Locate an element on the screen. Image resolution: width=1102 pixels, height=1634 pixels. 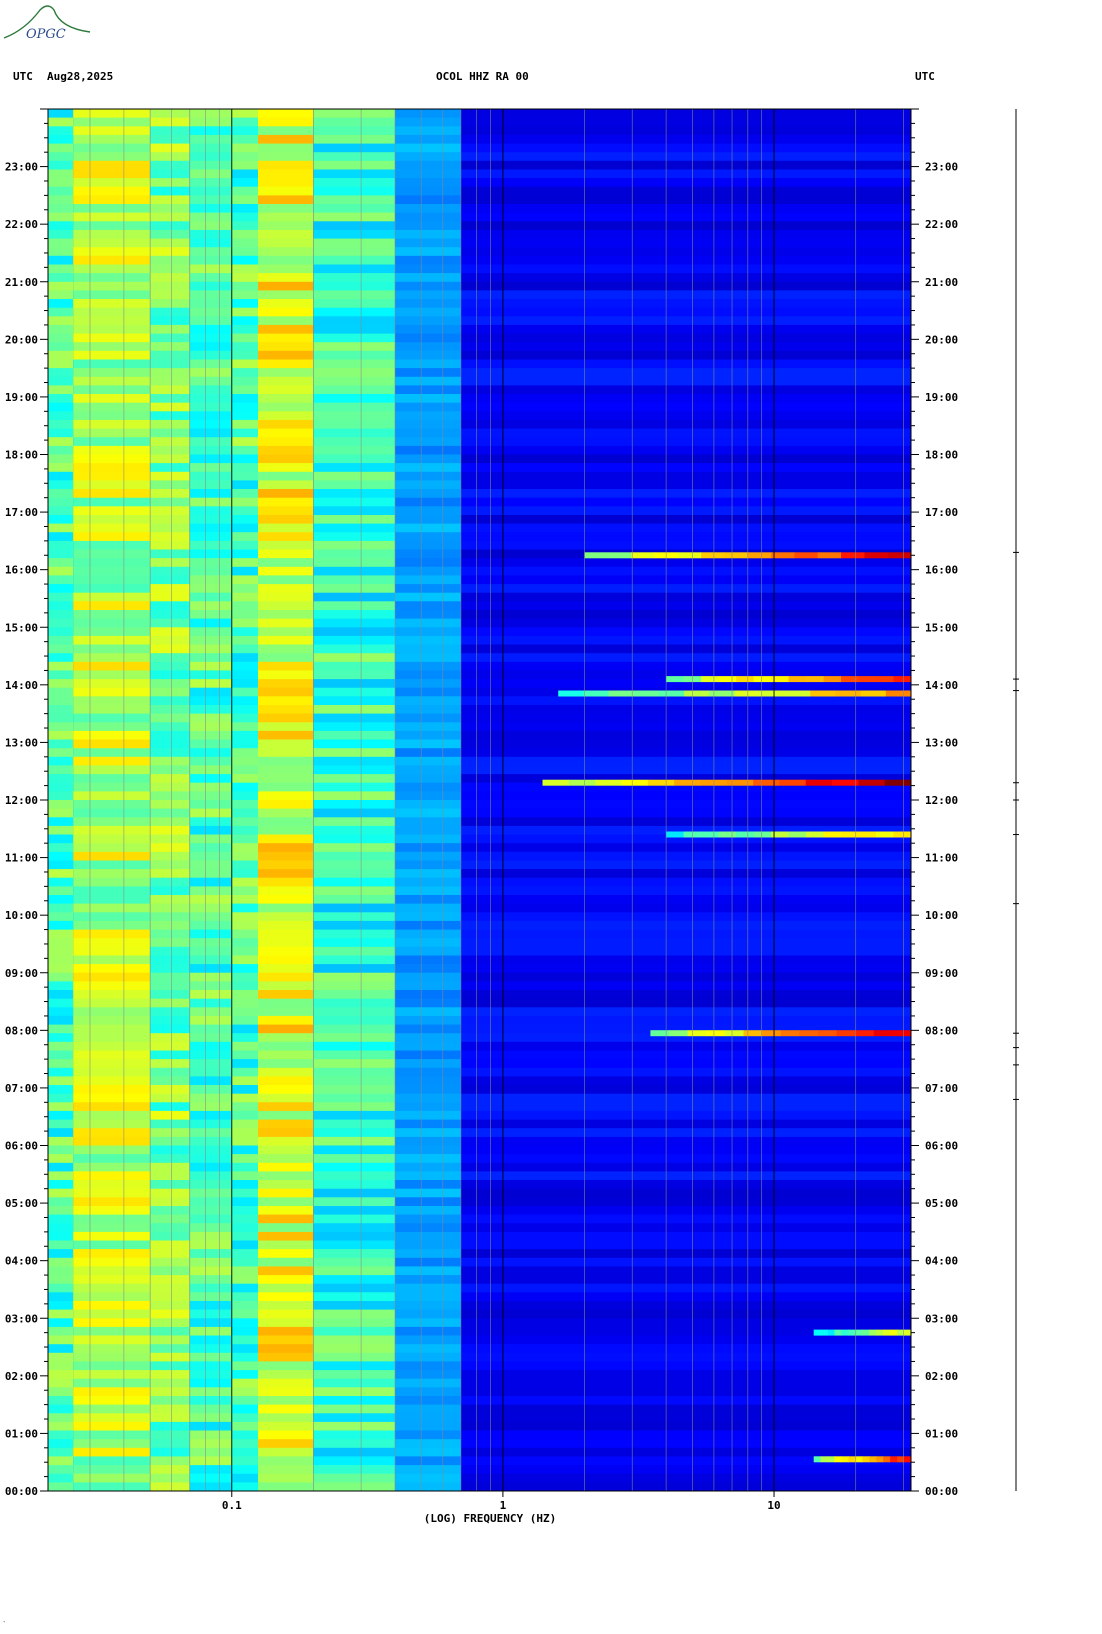
right-time-label: 19:00 is located at coordinates (941, 397).